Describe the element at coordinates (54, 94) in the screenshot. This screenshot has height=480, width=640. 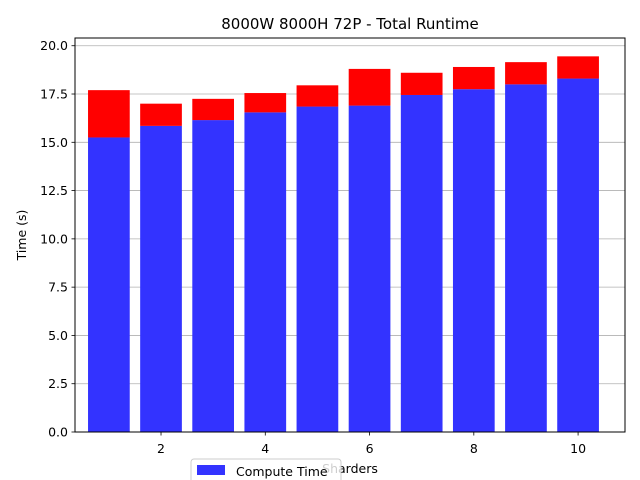
I see `y-tick-label: 17.5` at that location.